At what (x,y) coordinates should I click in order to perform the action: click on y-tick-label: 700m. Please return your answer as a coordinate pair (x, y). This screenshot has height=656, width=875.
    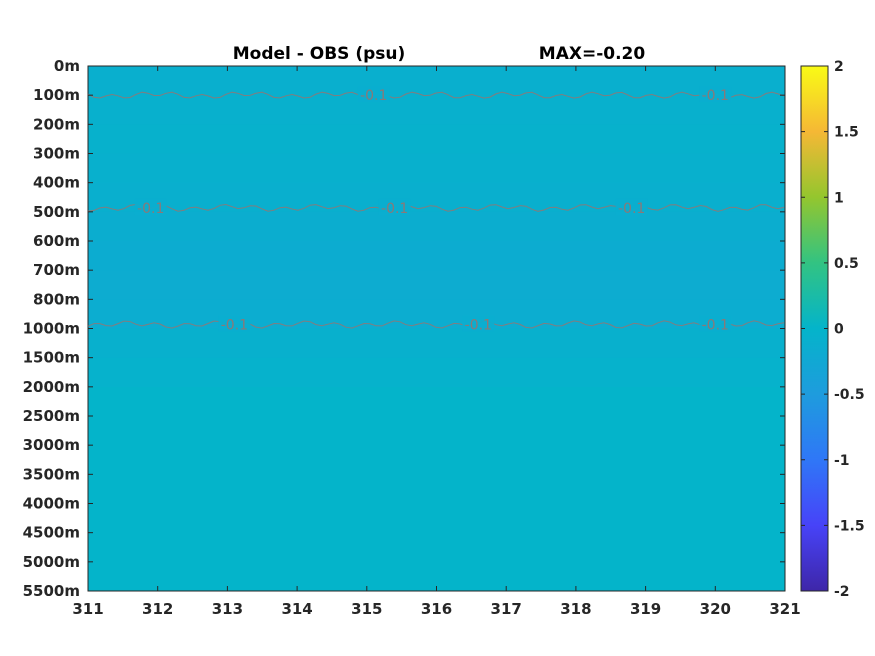
    Looking at the image, I should click on (56, 270).